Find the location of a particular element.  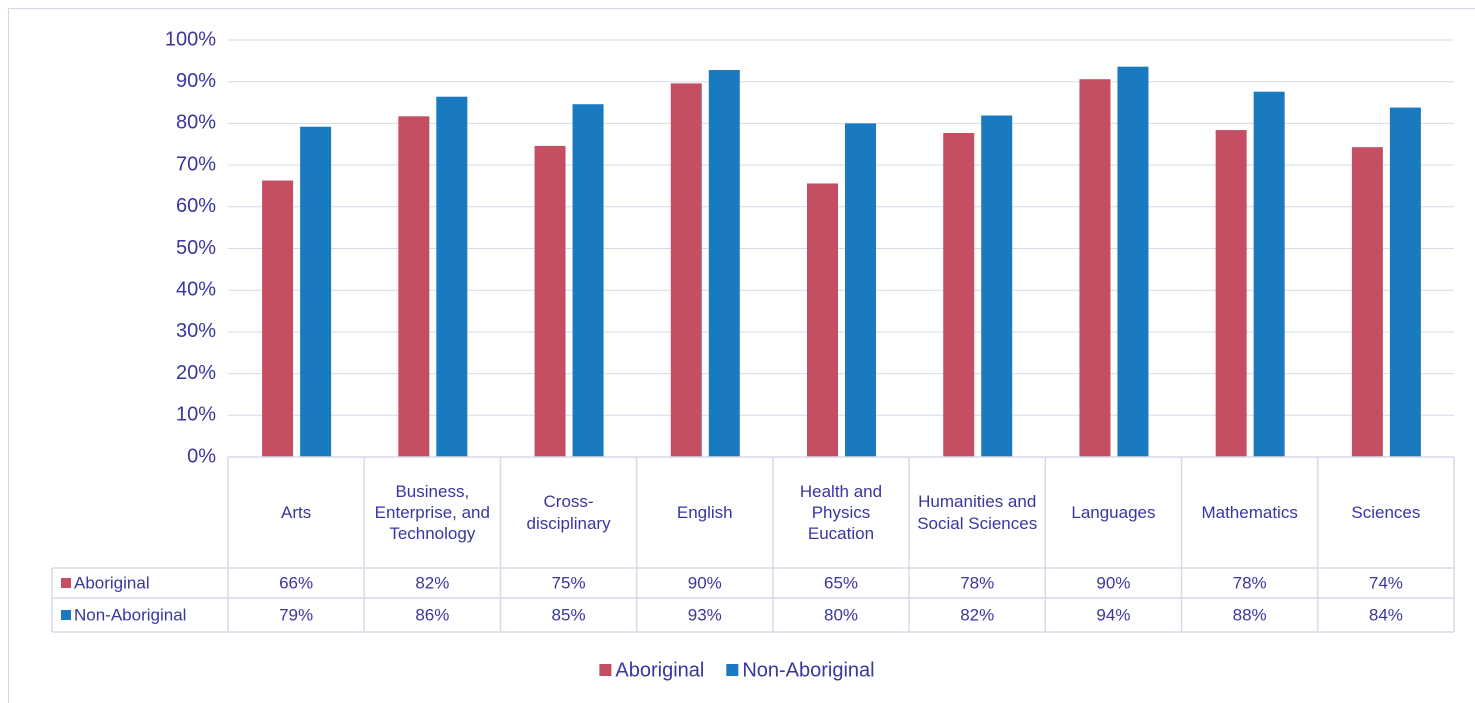

table-cell: Languages is located at coordinates (1113, 512).